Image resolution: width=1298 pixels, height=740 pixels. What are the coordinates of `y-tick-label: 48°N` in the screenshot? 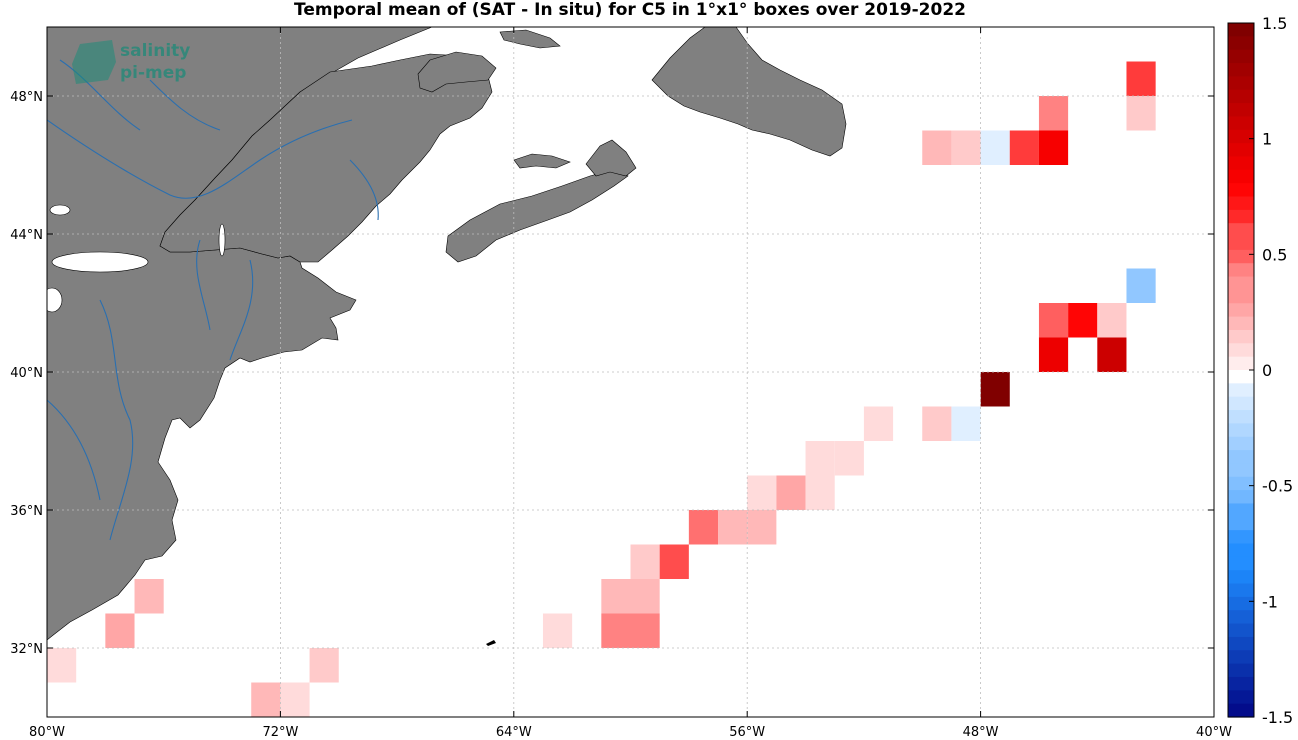 It's located at (26, 97).